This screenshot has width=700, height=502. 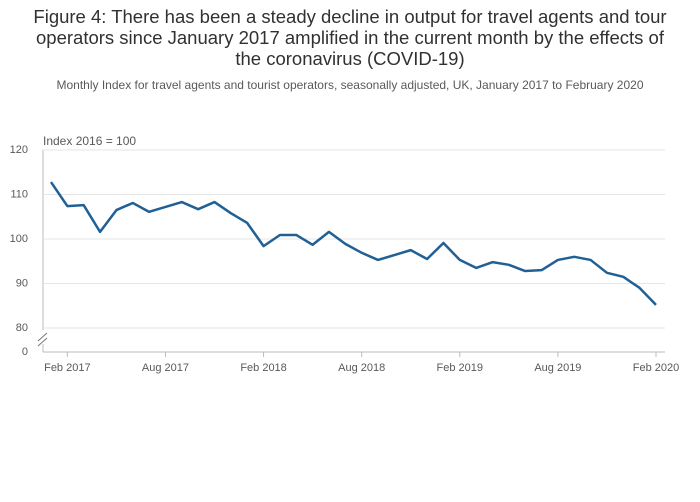 What do you see at coordinates (89, 141) in the screenshot?
I see `y-annotation: Index 2016 = 100` at bounding box center [89, 141].